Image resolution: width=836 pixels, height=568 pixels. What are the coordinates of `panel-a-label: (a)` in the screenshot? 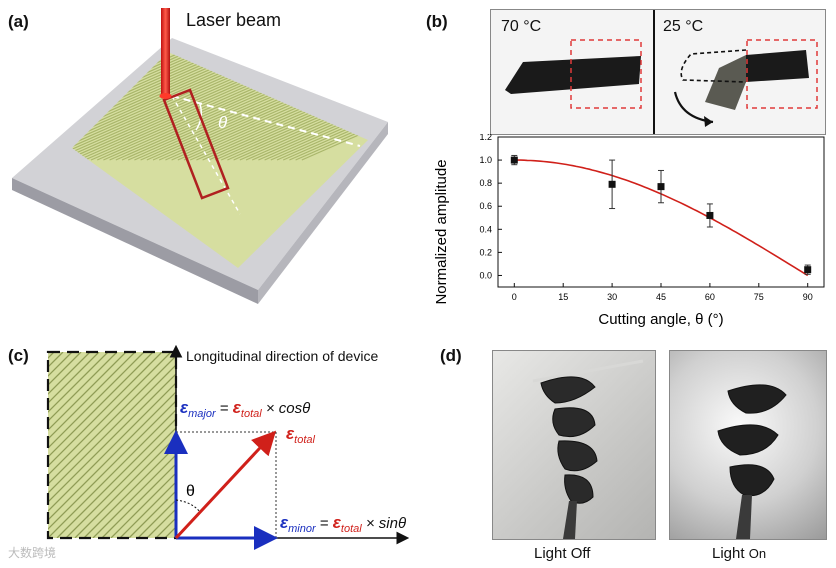 It's located at (18, 21).